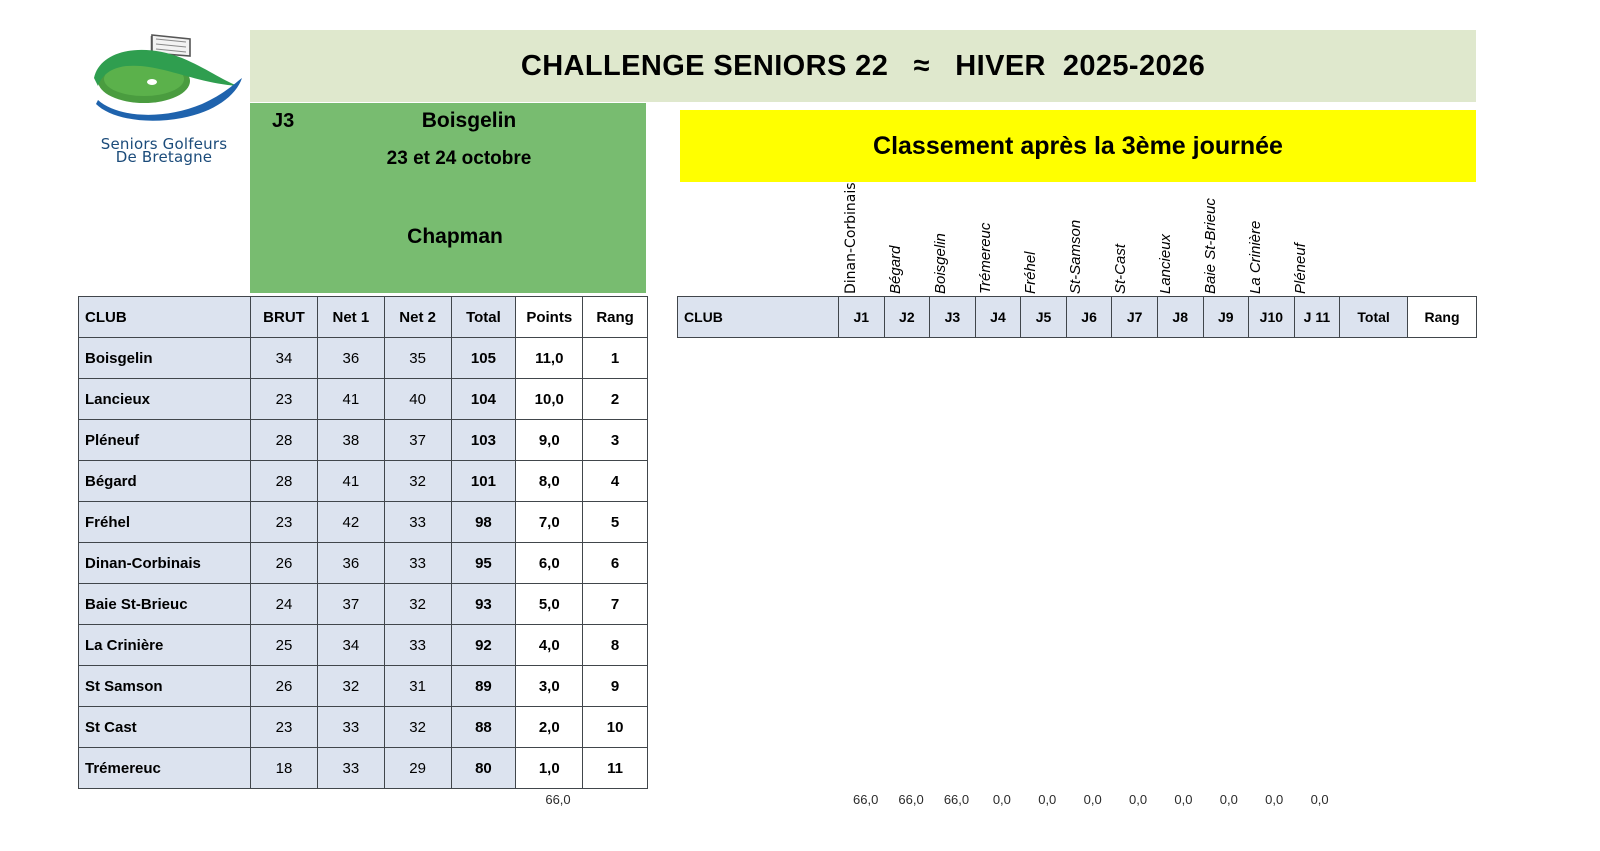 This screenshot has height=851, width=1600. Describe the element at coordinates (164, 686) in the screenshot. I see `table-cell: St Samson` at that location.